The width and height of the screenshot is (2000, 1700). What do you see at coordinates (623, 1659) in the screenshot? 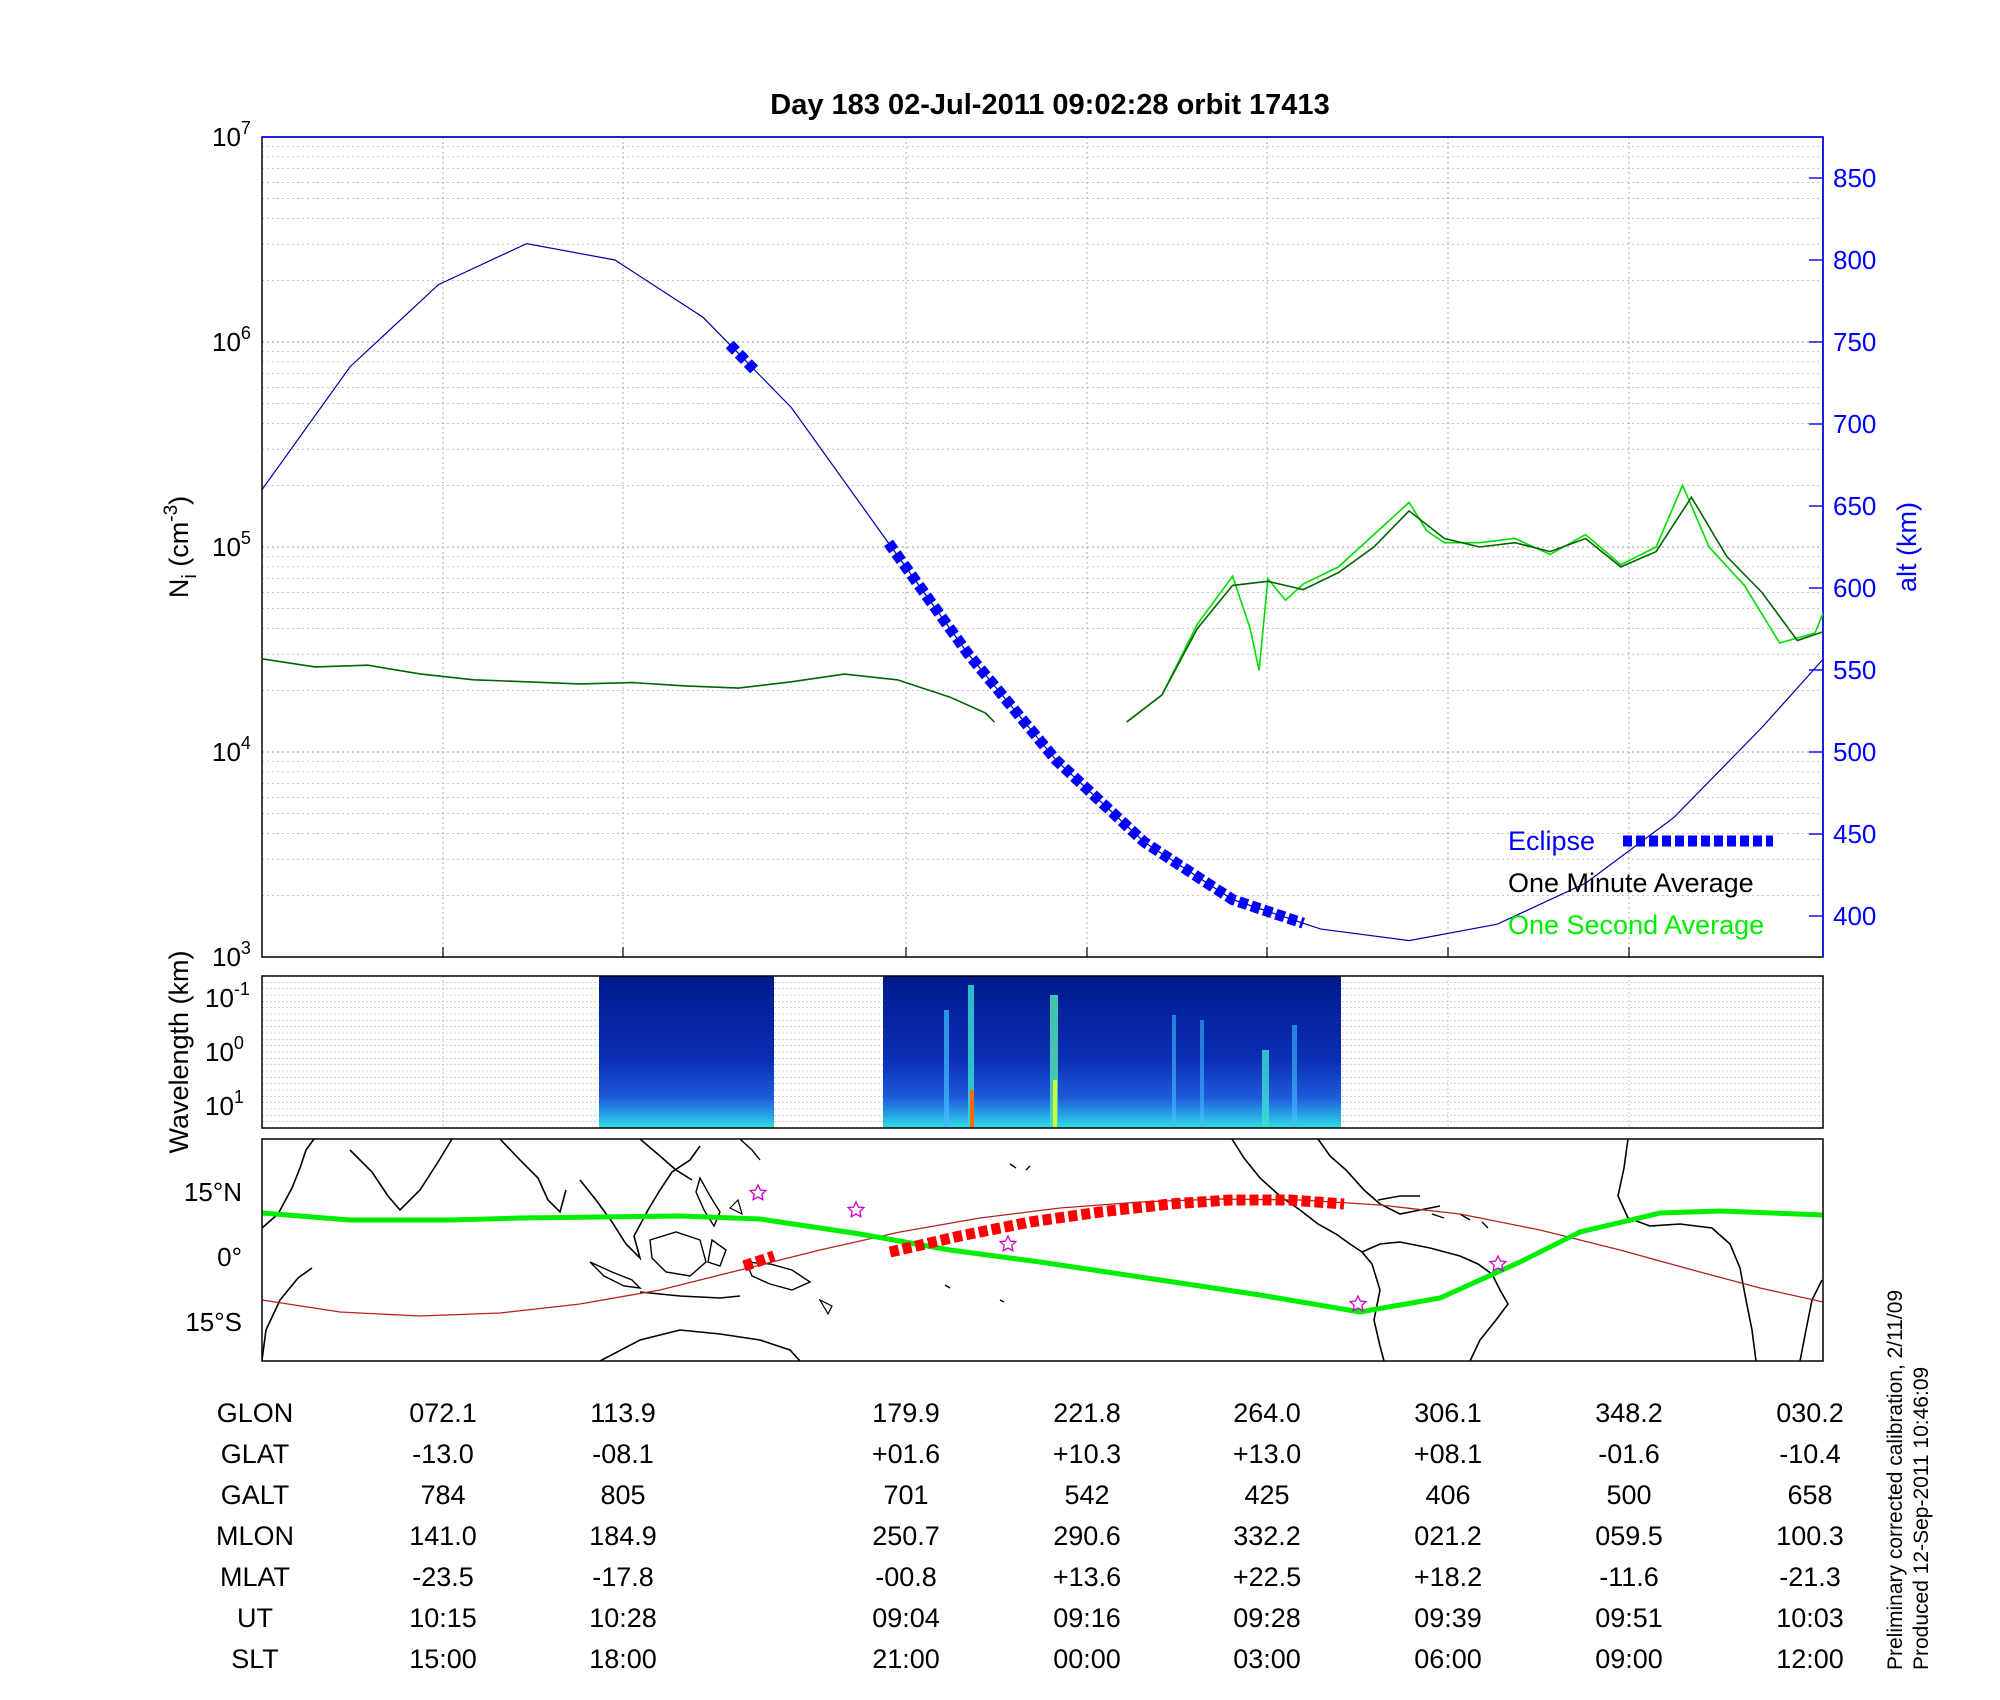
I see `table-cell: 18:00` at bounding box center [623, 1659].